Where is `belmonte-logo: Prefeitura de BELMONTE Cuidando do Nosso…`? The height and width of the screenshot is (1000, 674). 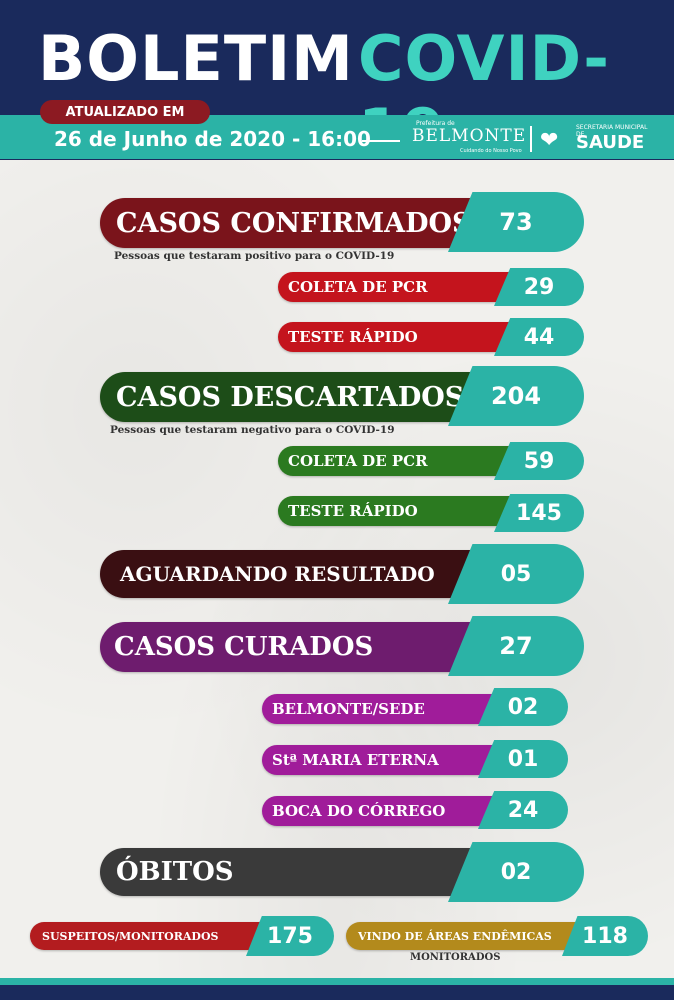
belmonte-logo: Prefeitura de BELMONTE Cuidando do Nosso… is located at coordinates (468, 137).